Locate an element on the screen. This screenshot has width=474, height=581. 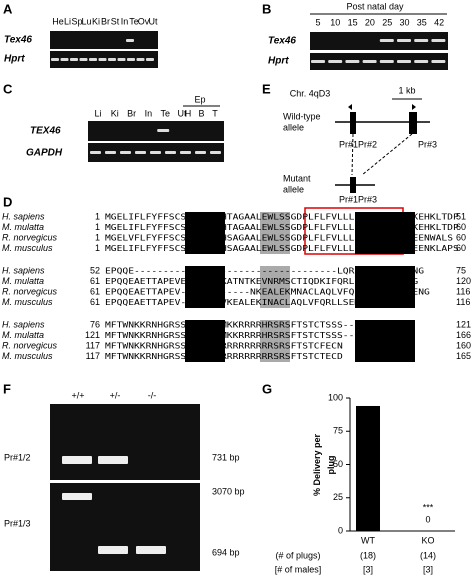
y-axis-label-line: % Delivery per is located at coordinates (317, 464).